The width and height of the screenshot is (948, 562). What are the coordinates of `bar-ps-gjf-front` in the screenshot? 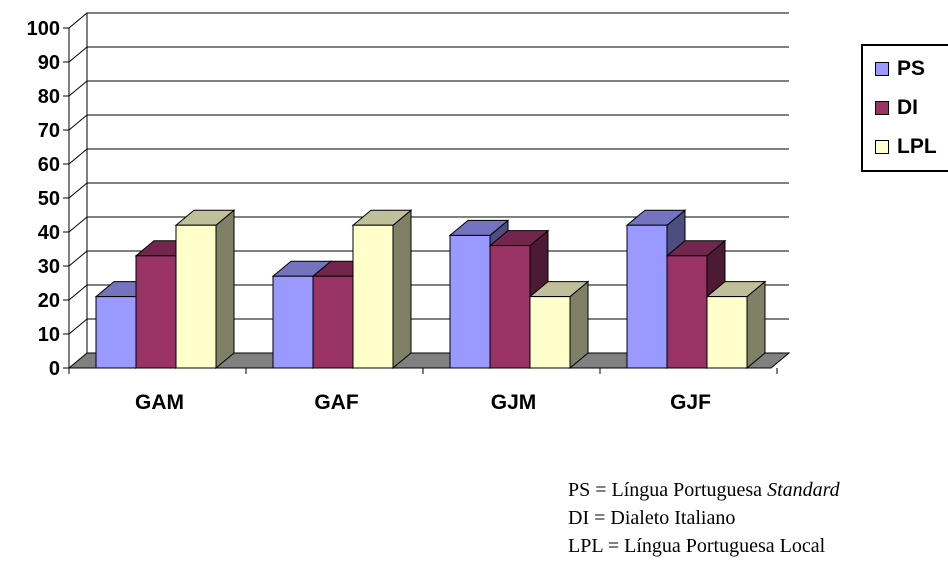 It's located at (647, 296).